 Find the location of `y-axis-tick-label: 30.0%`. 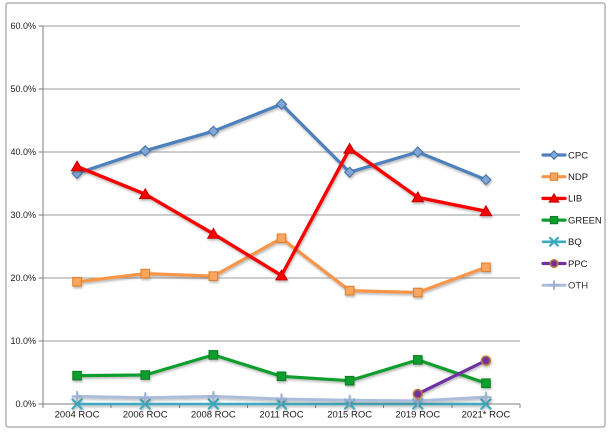

y-axis-tick-label: 30.0% is located at coordinates (23, 215).